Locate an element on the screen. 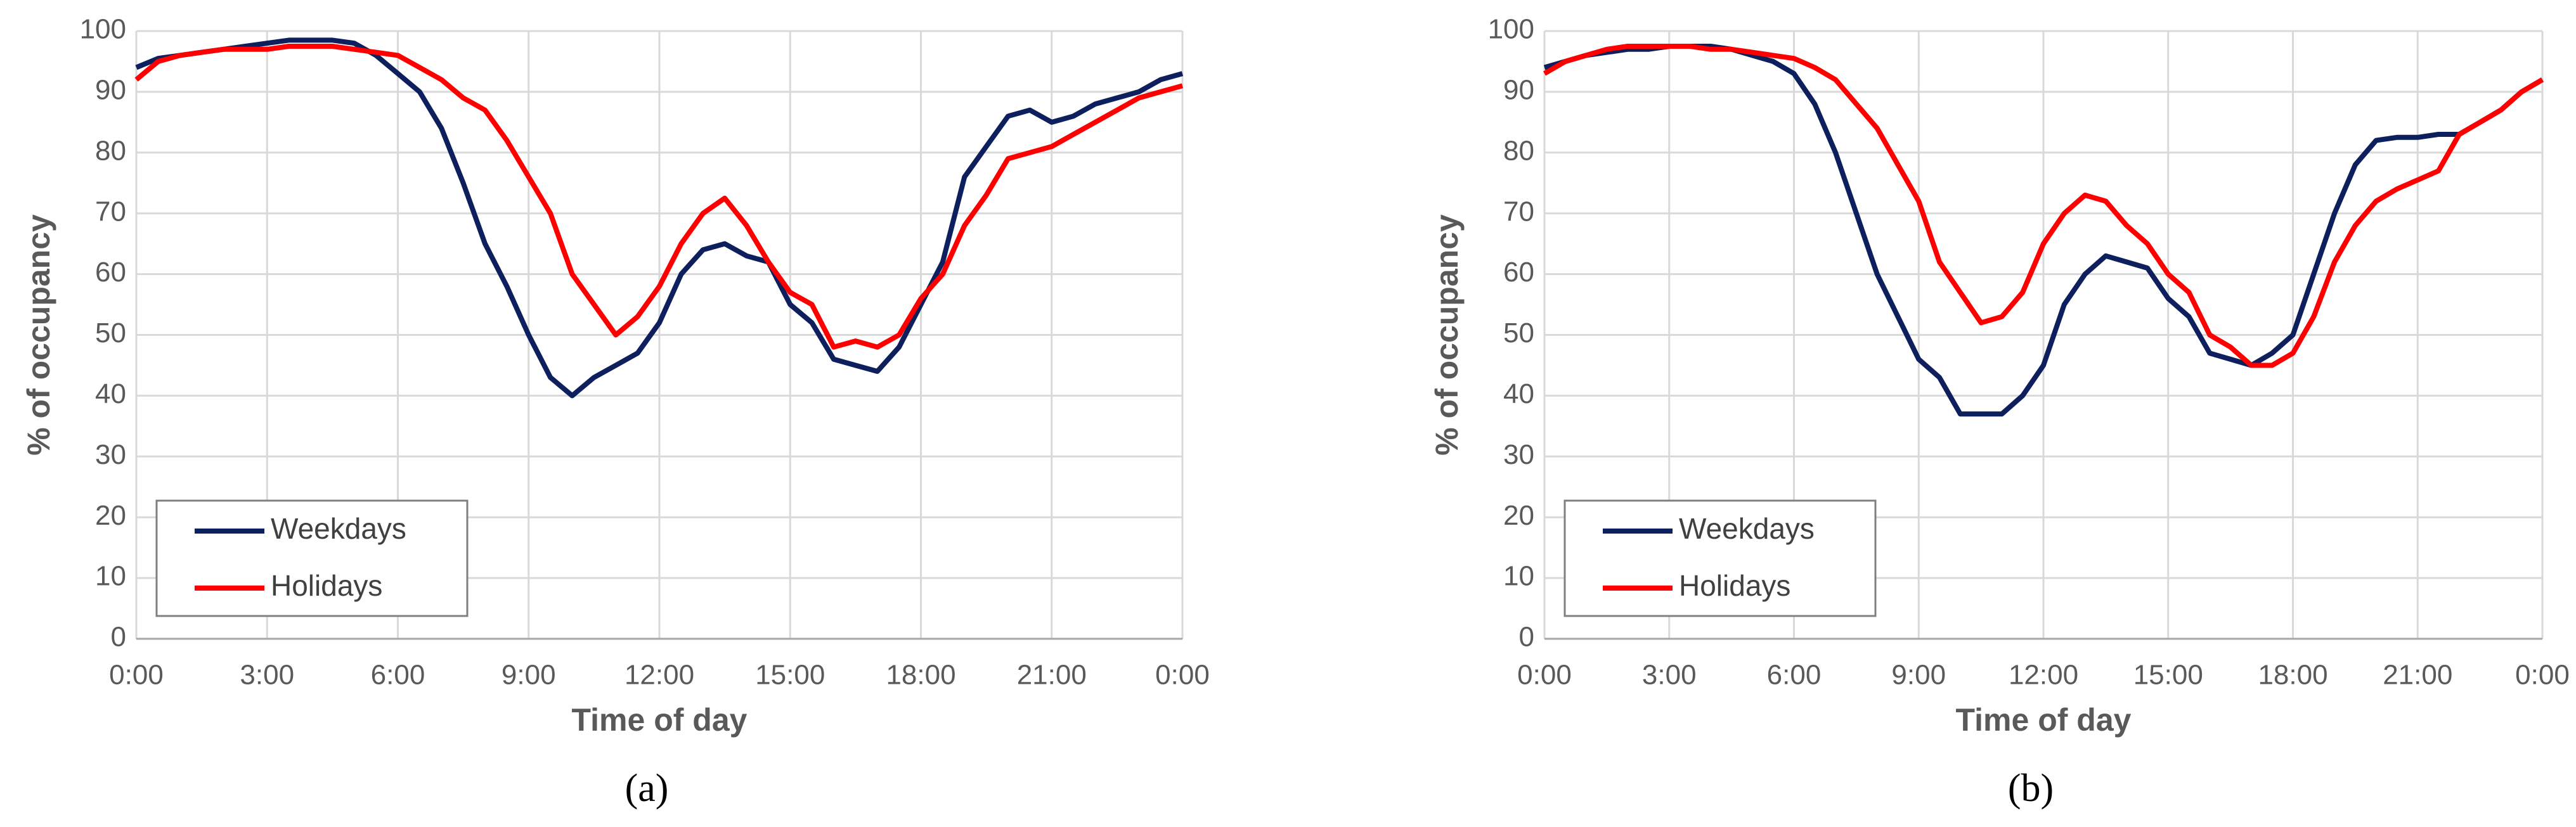 The width and height of the screenshot is (2576, 827). caption: (a) is located at coordinates (647, 788).